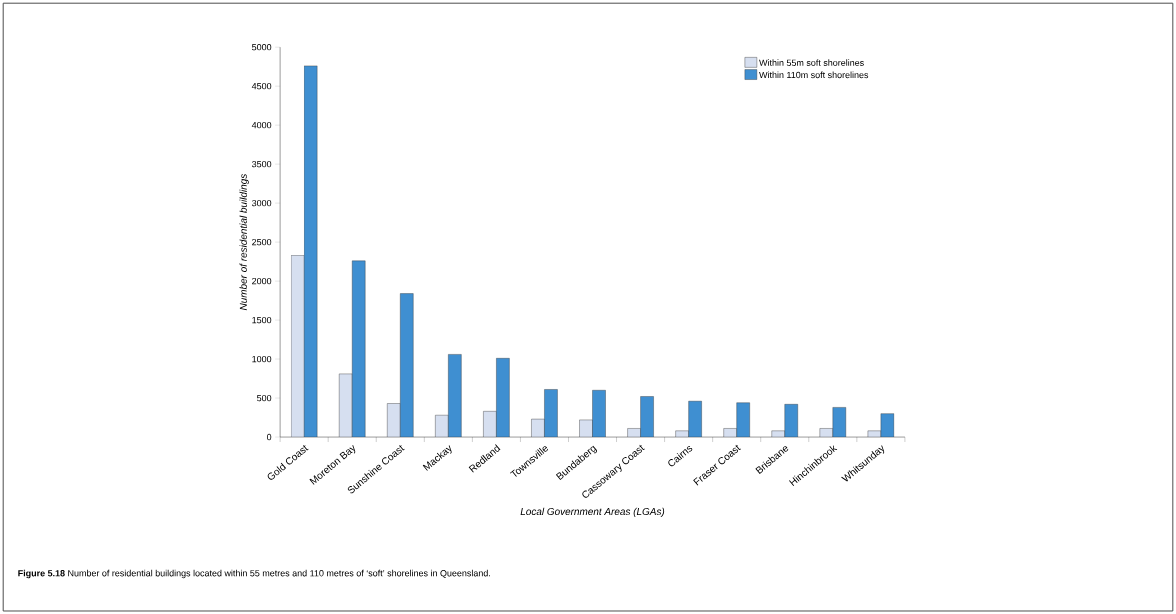  What do you see at coordinates (262, 242) in the screenshot?
I see `y-tick-label: 2500` at bounding box center [262, 242].